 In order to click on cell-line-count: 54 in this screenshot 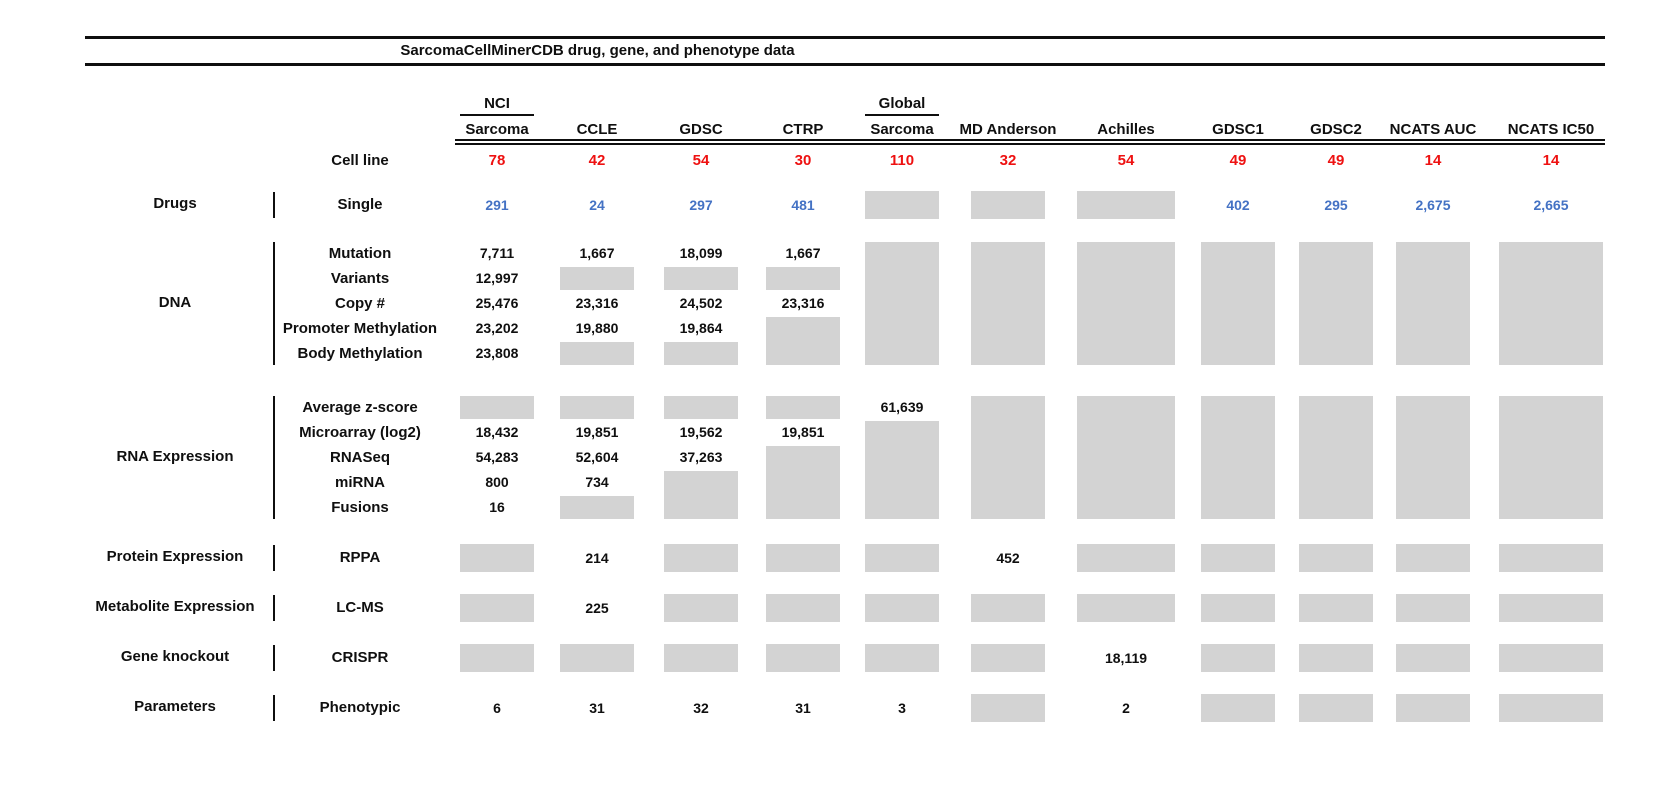, I will do `click(701, 160)`.